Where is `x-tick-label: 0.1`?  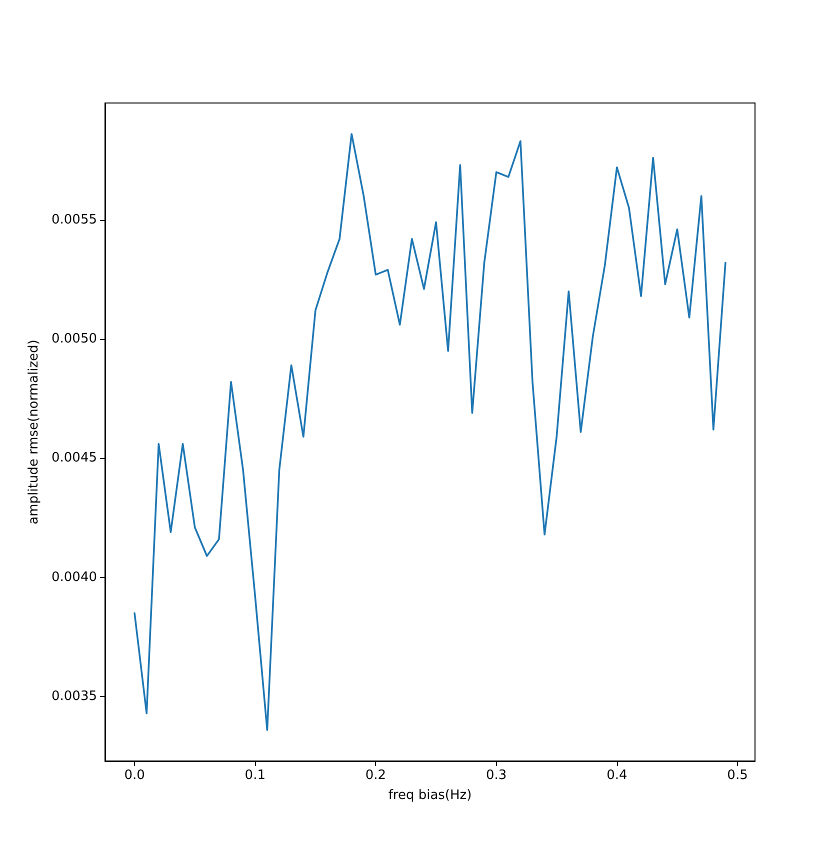 x-tick-label: 0.1 is located at coordinates (255, 775).